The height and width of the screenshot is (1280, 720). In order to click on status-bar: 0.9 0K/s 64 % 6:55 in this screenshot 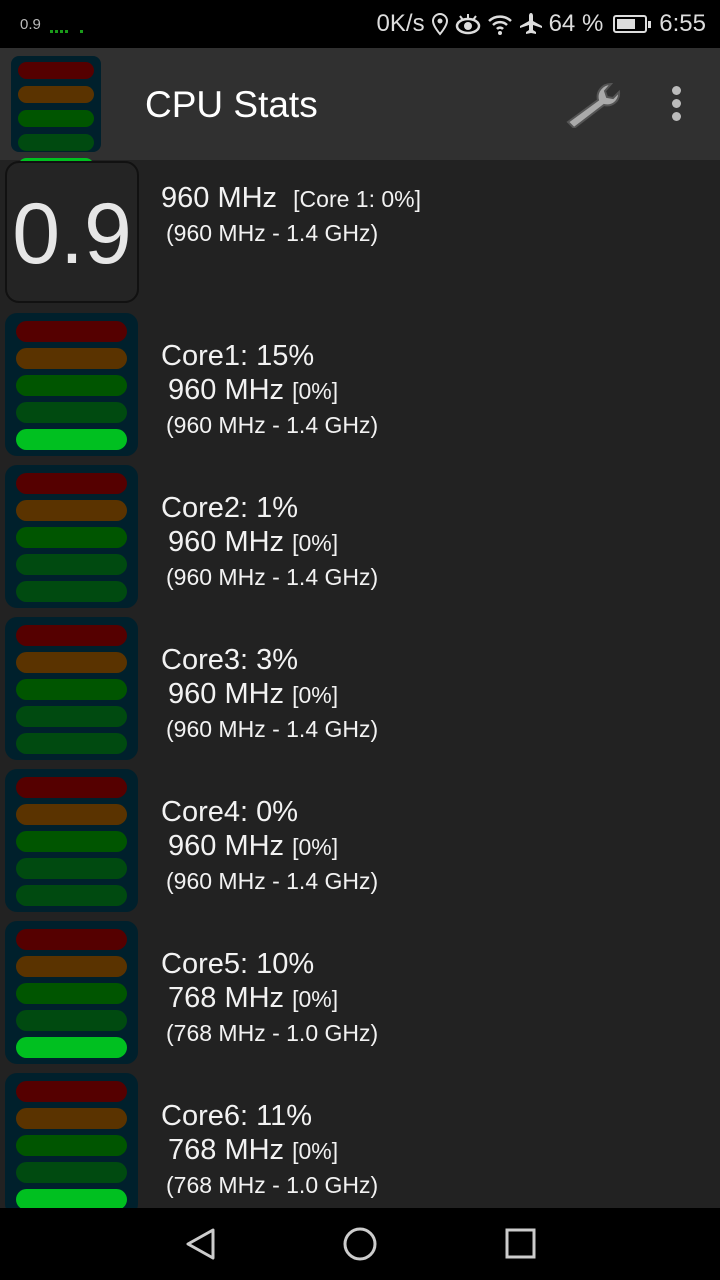, I will do `click(360, 24)`.